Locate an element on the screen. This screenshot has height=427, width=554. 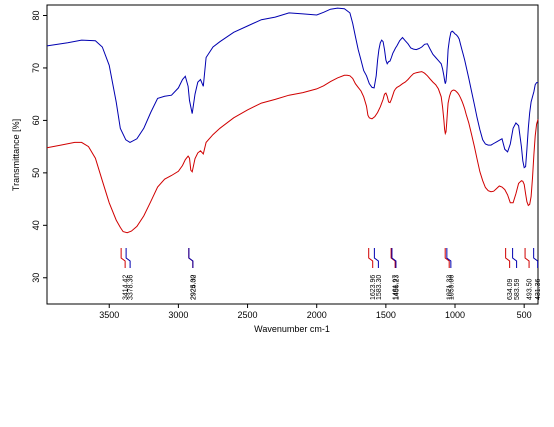
peak-label: 2924.30 is located at coordinates (193, 287).